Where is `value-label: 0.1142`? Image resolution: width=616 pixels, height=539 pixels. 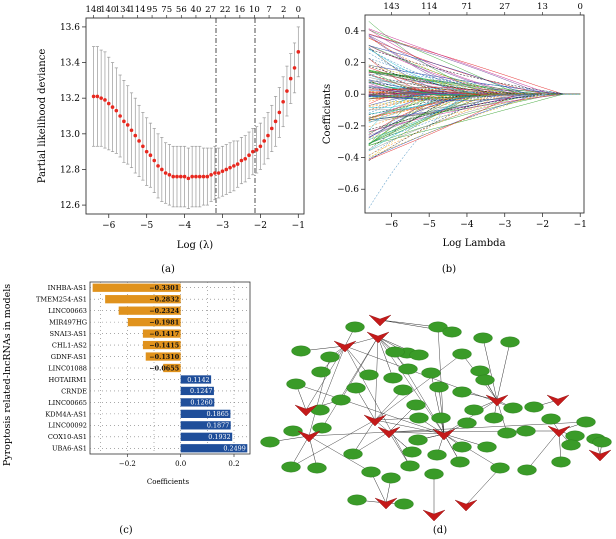 value-label: 0.1142 is located at coordinates (198, 380).